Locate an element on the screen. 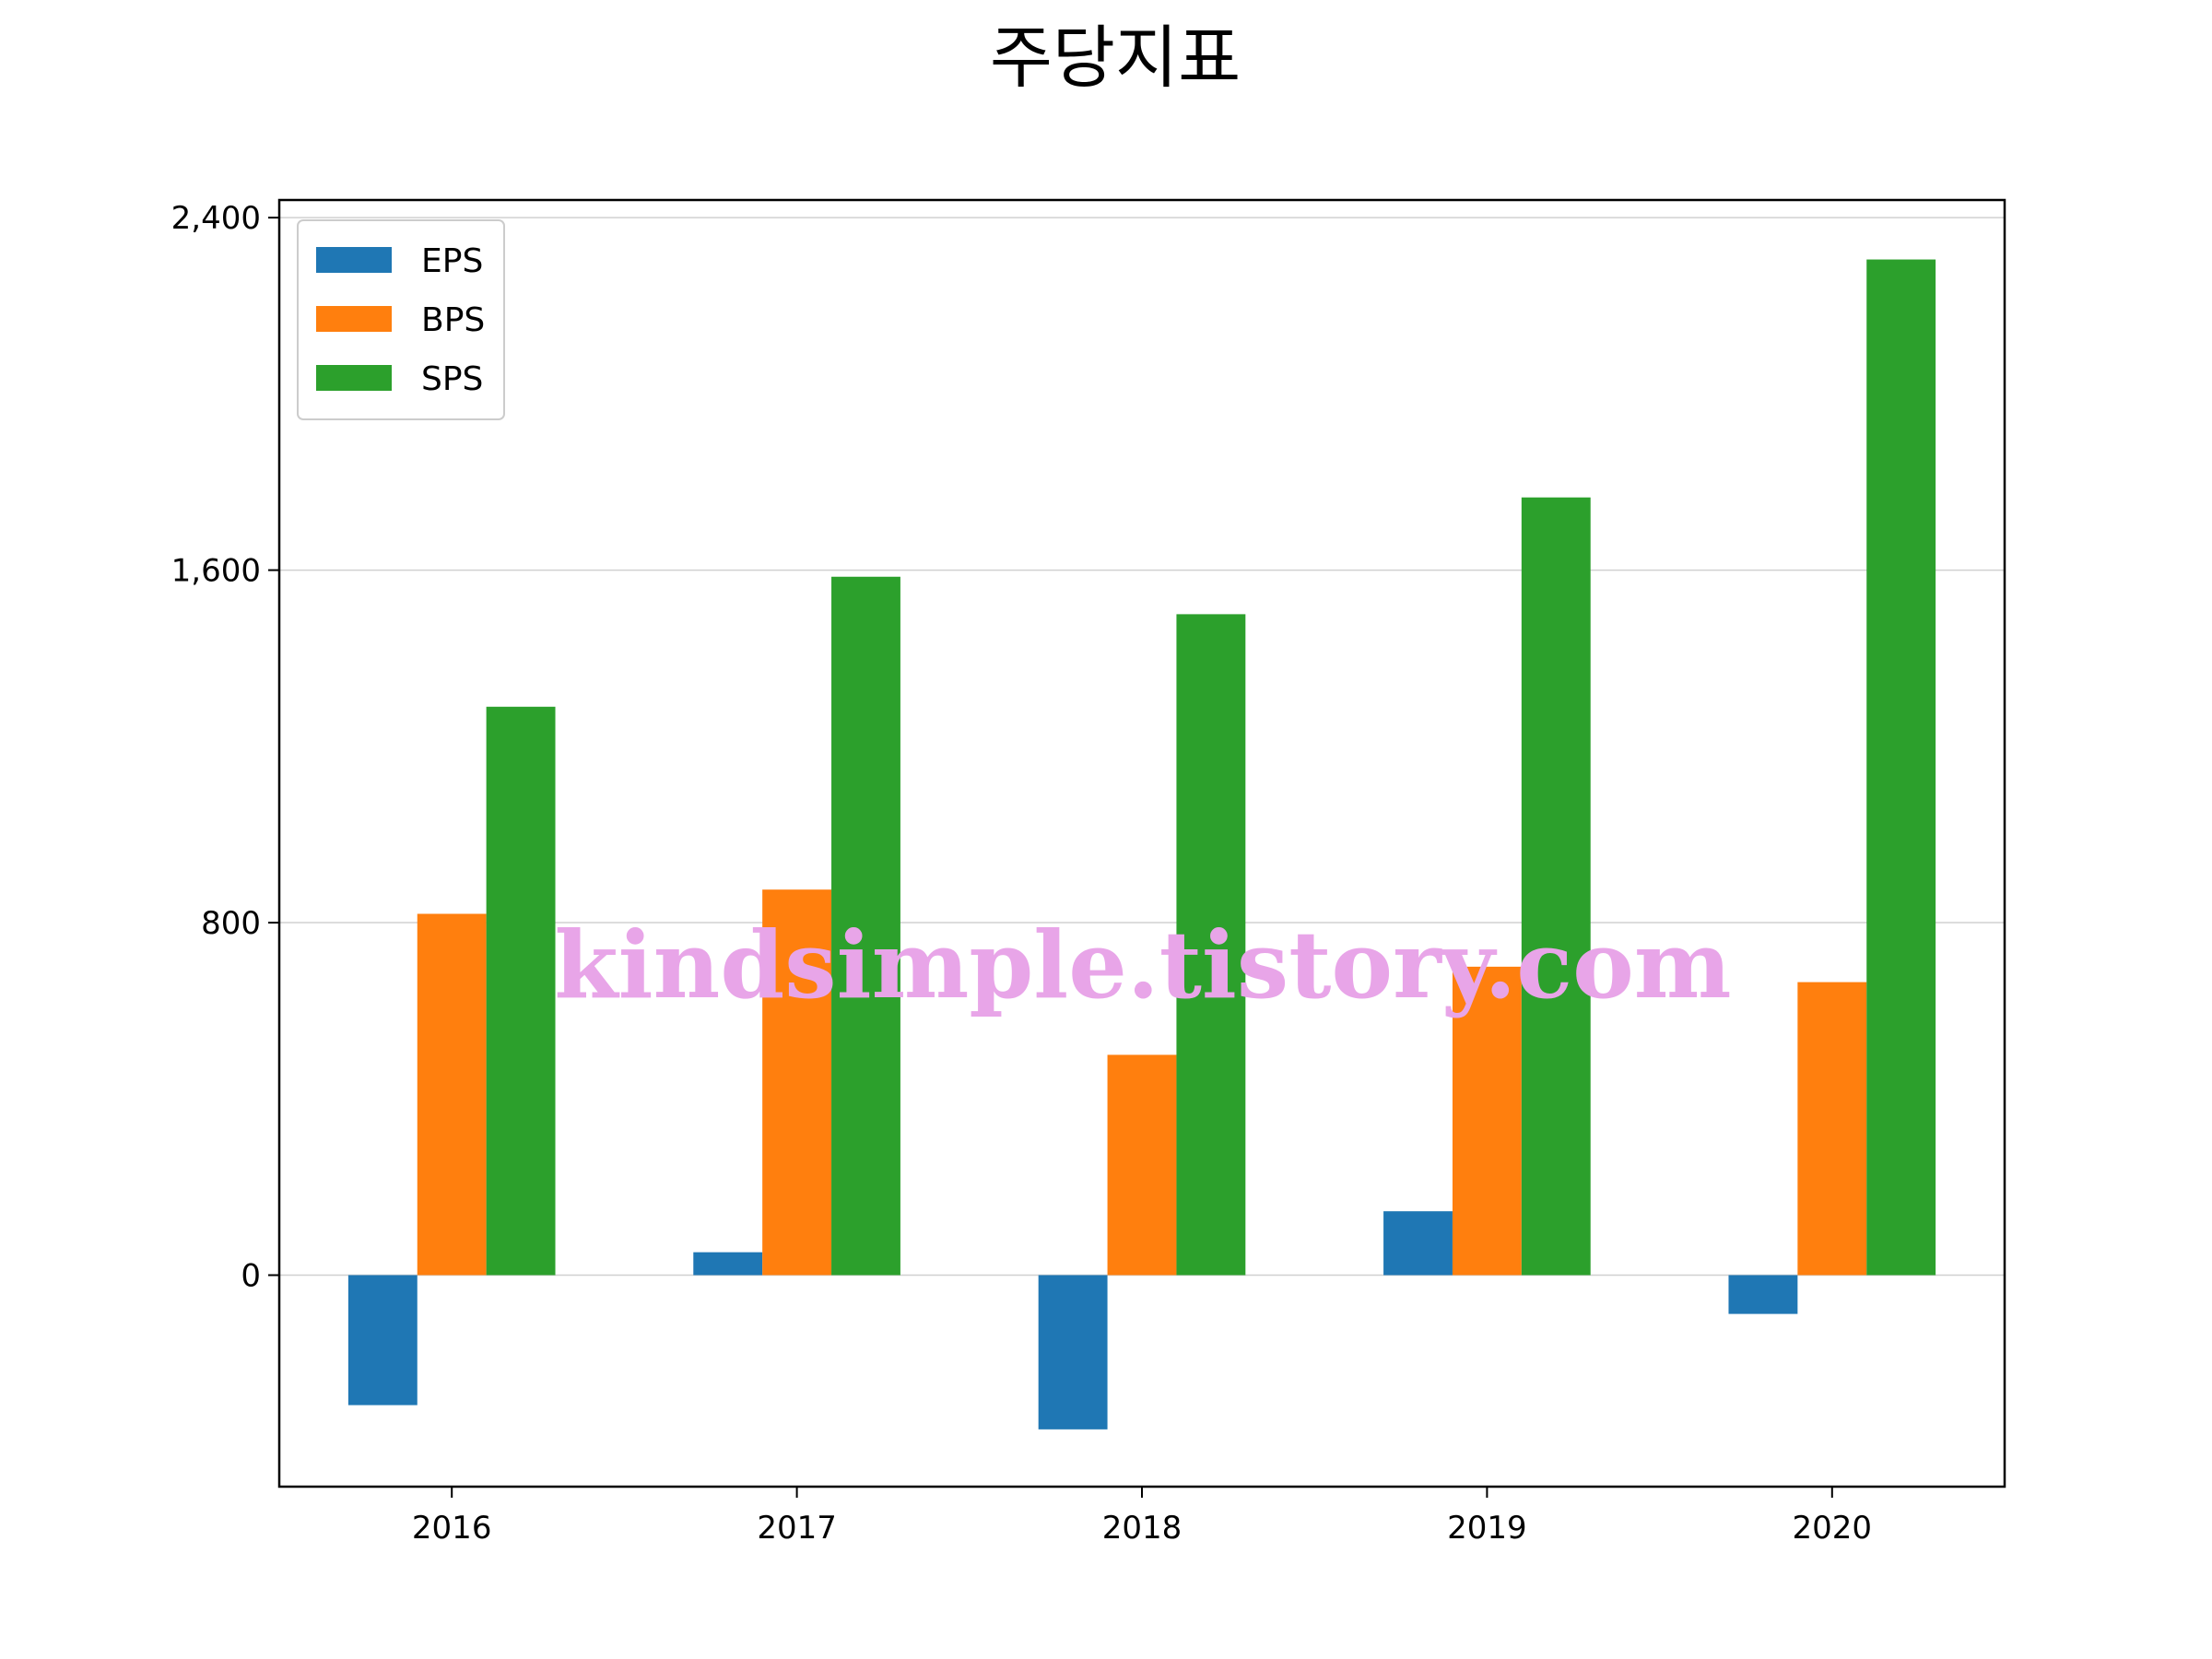 Image resolution: width=2212 pixels, height=1659 pixels. x-tick-label-2017: 2017 is located at coordinates (797, 1528).